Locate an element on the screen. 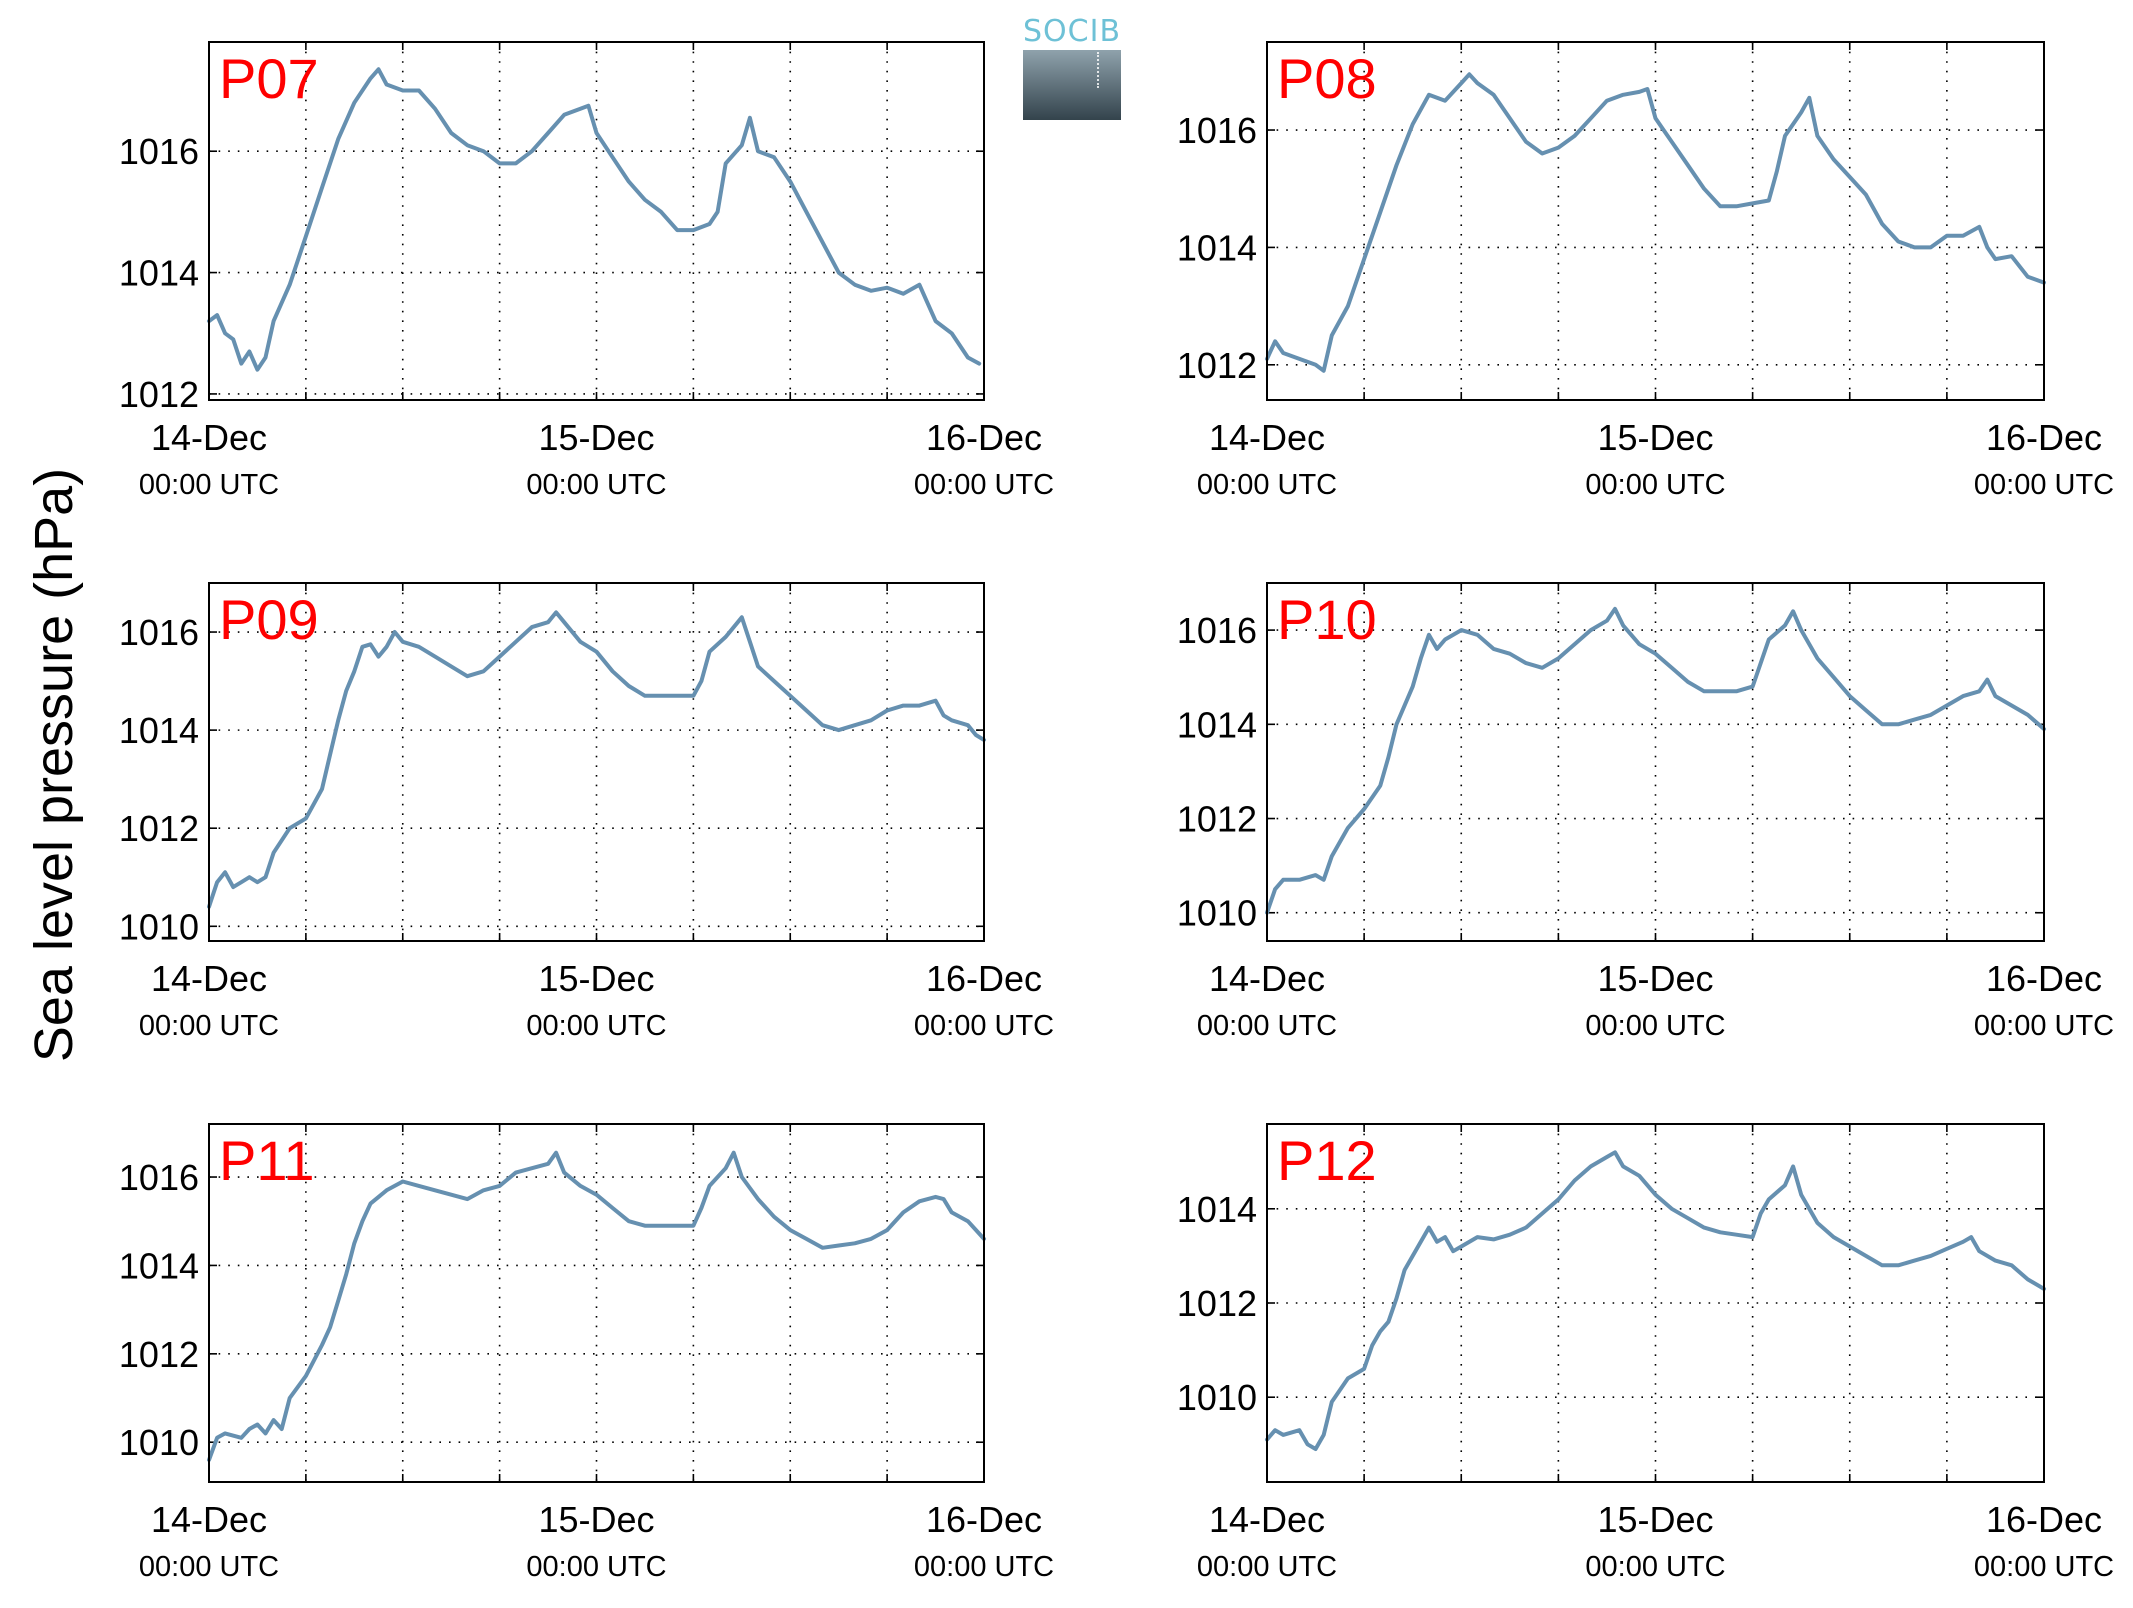 Image resolution: width=2133 pixels, height=1608 pixels. panel-p07-frame is located at coordinates (596, 221).